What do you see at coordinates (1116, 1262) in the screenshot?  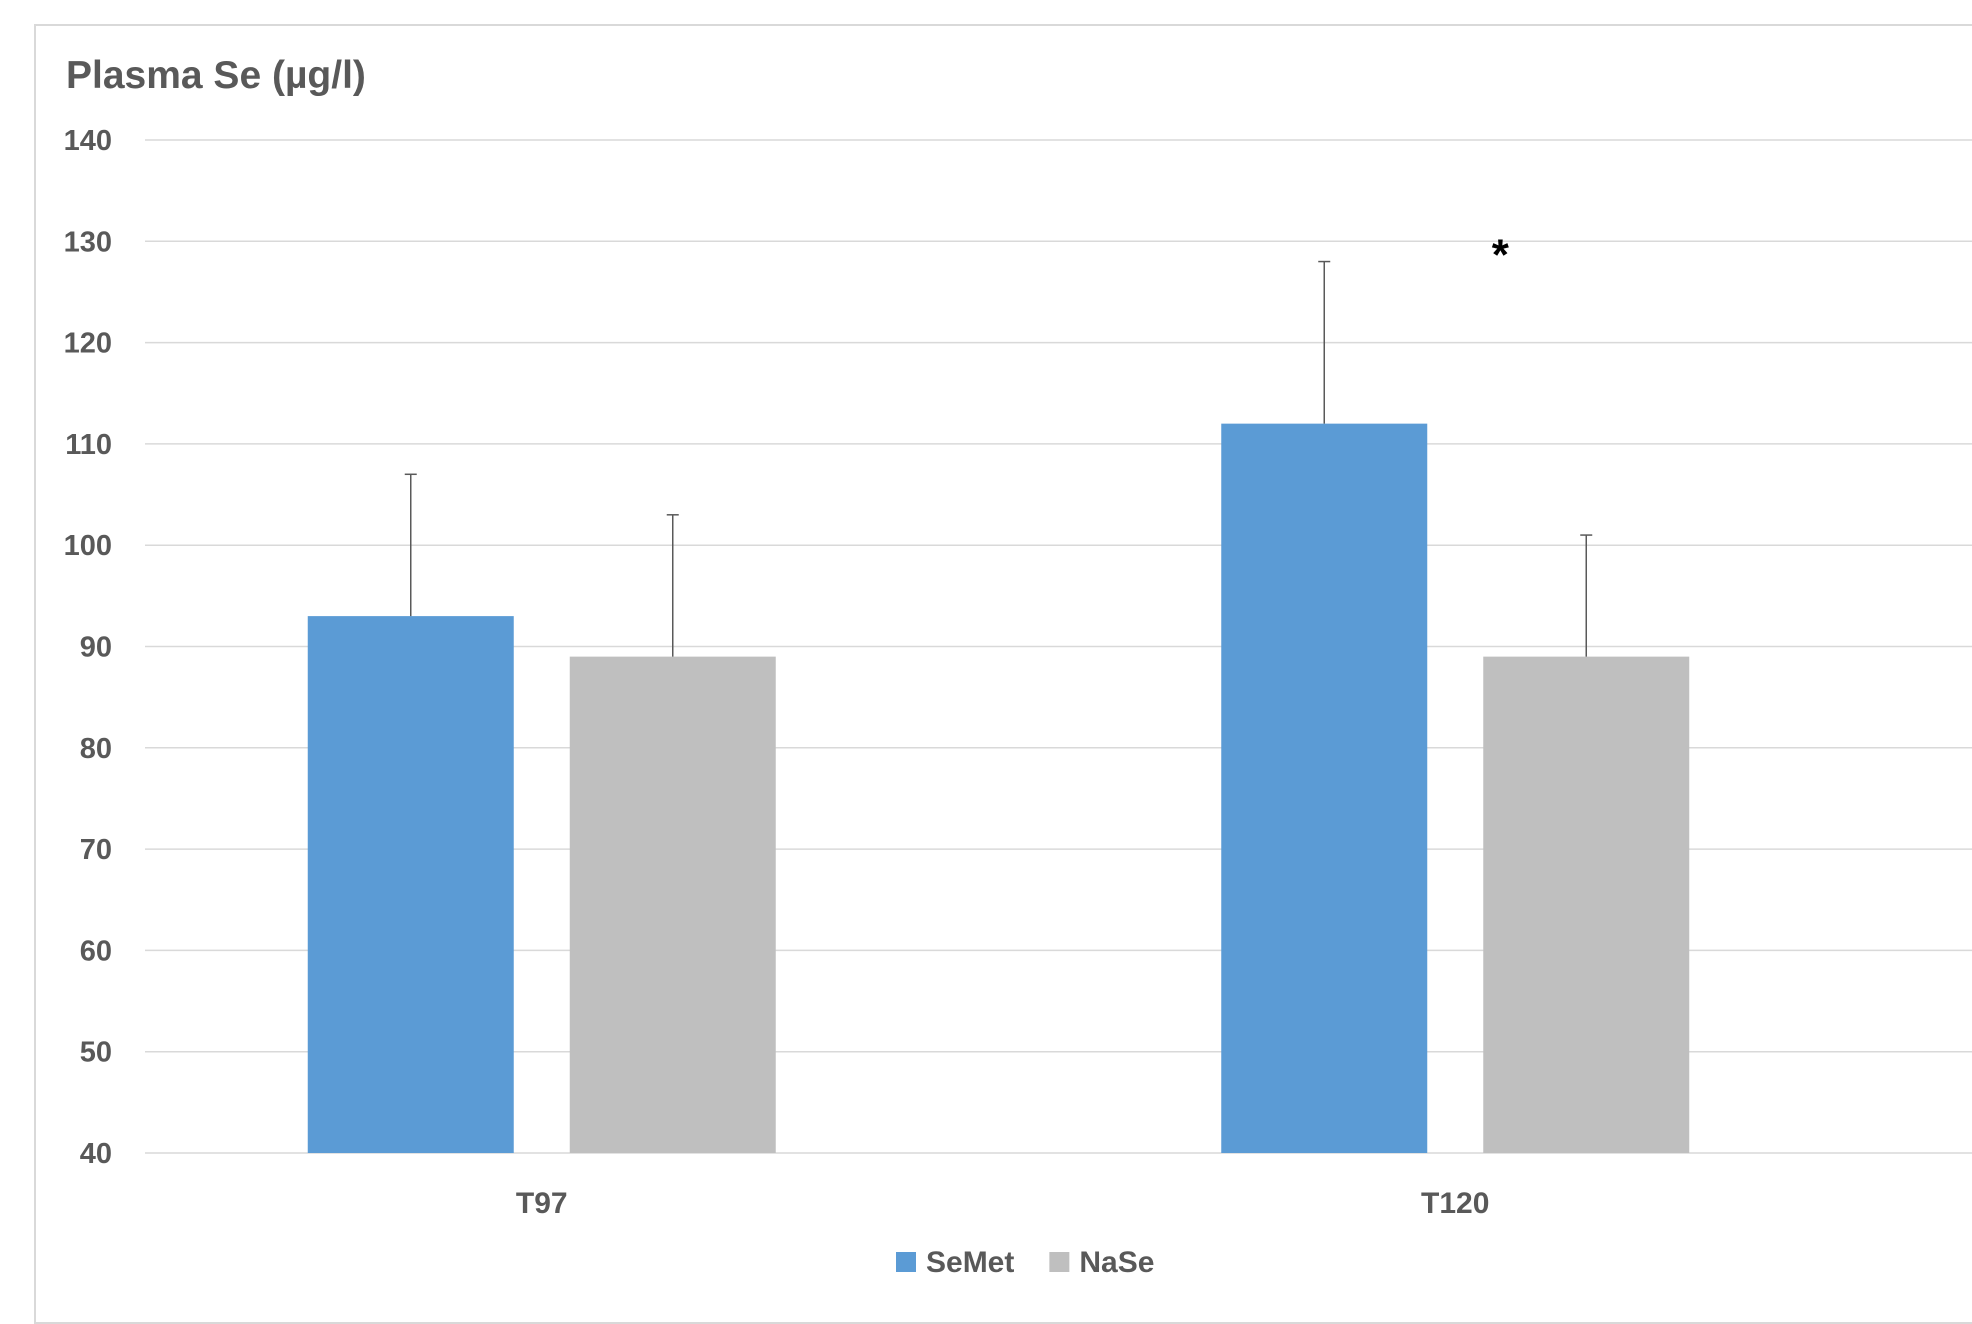 I see `legend-label: NaSe` at bounding box center [1116, 1262].